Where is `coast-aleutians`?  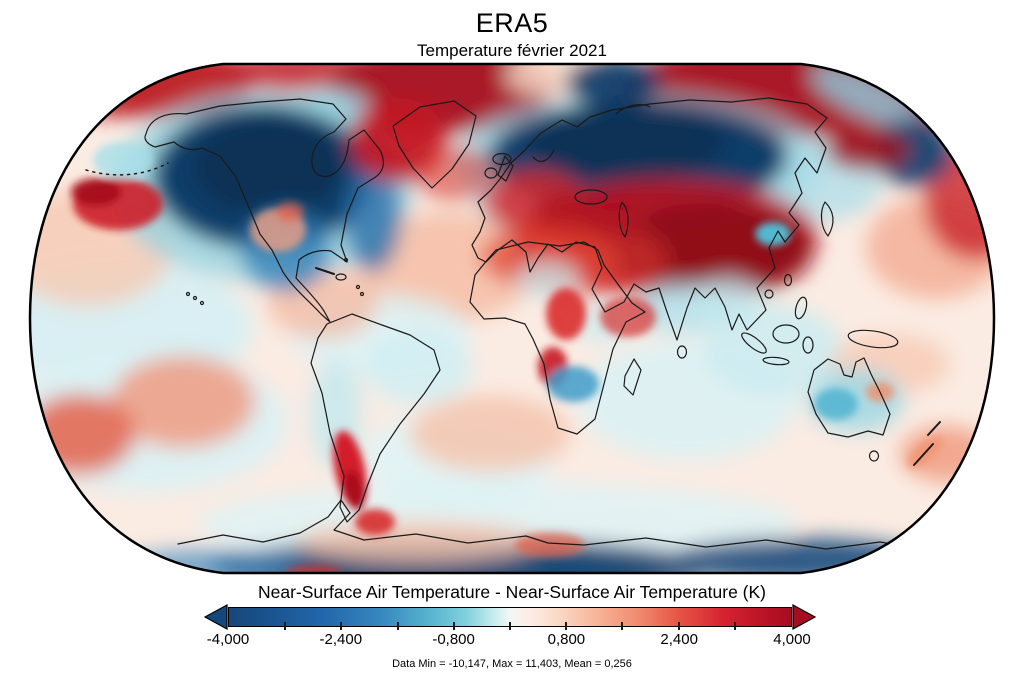 coast-aleutians is located at coordinates (127, 169).